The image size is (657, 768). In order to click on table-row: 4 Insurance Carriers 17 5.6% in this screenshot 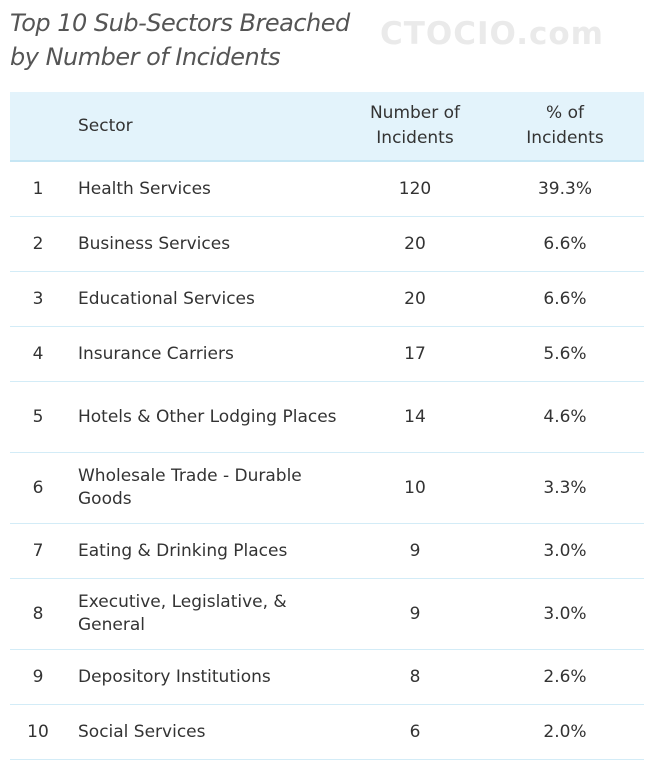, I will do `click(327, 354)`.